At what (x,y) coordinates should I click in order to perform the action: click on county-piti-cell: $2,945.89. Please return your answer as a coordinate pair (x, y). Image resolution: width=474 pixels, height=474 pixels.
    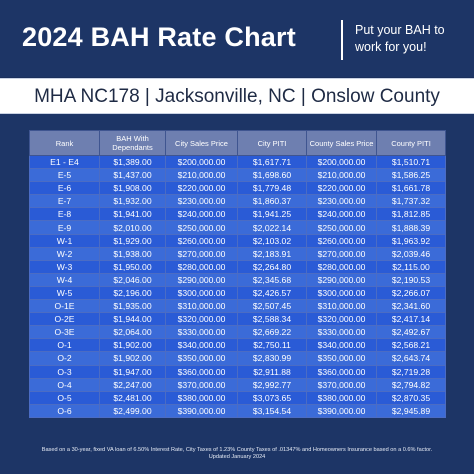
    Looking at the image, I should click on (411, 410).